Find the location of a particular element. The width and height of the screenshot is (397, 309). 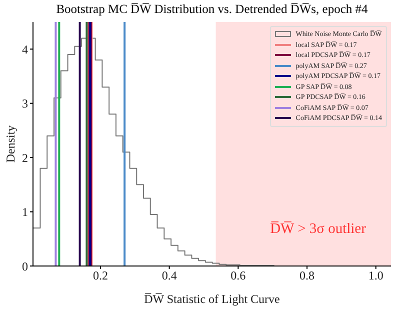

y-tick-label: 3 is located at coordinates (25, 103).